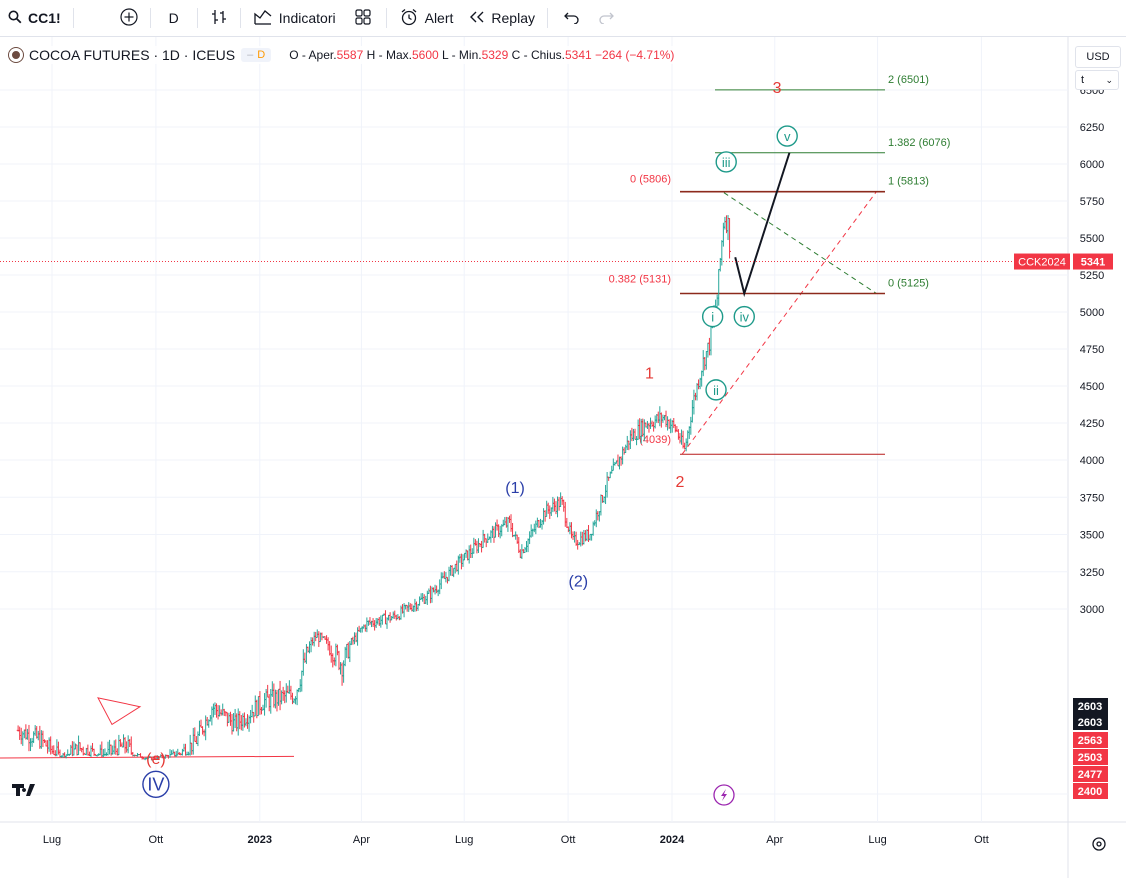 The image size is (1126, 883). I want to click on alert-button: Alert, so click(426, 18).